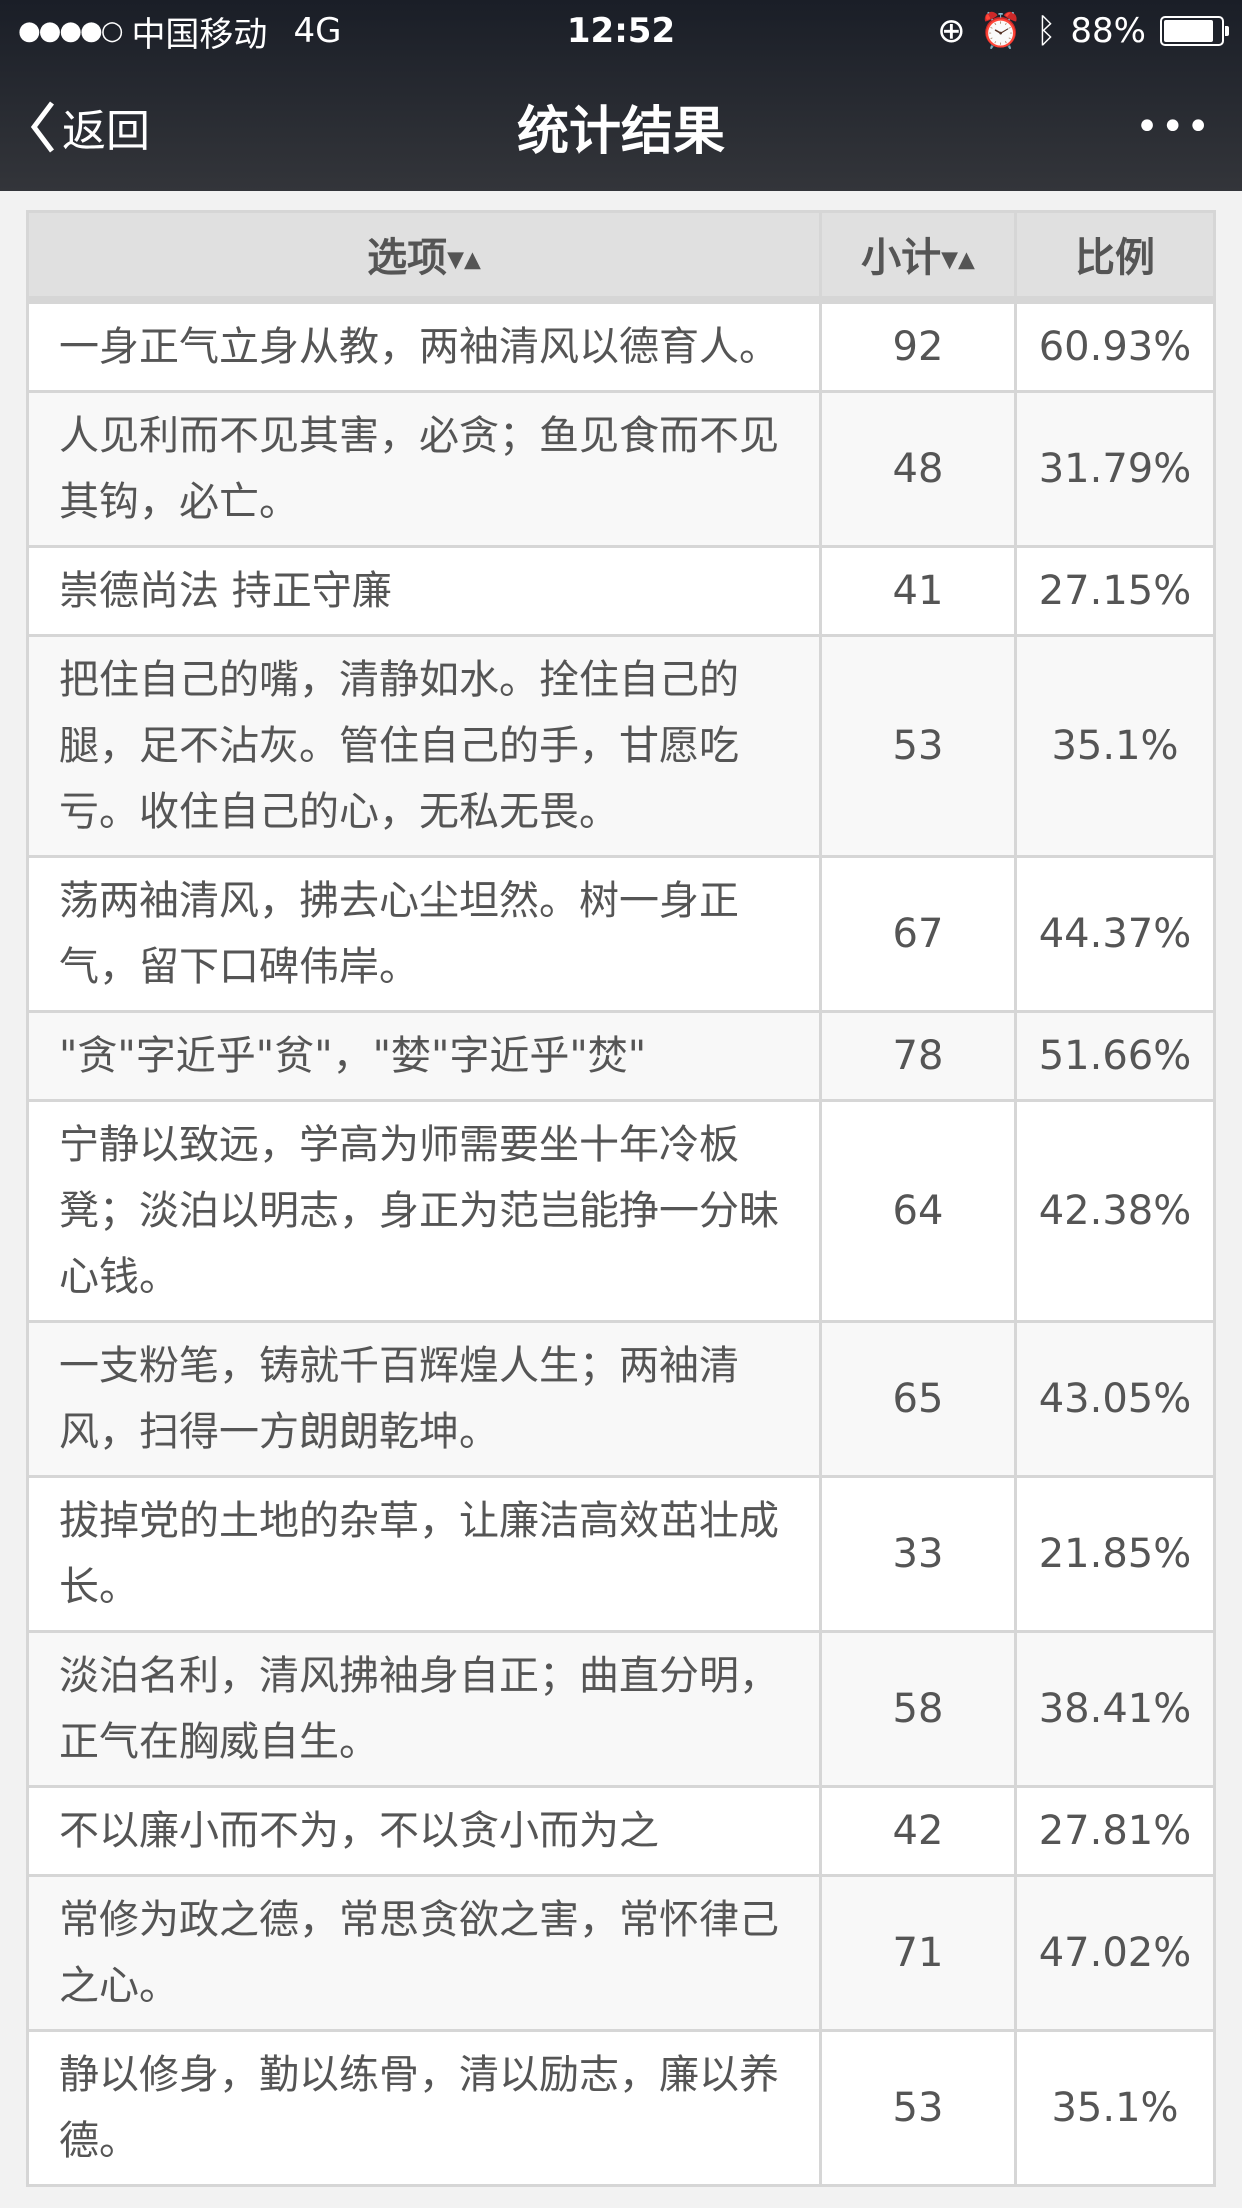 Image resolution: width=1242 pixels, height=2208 pixels. What do you see at coordinates (424, 257) in the screenshot?
I see `column-header-option: 选项▼▲` at bounding box center [424, 257].